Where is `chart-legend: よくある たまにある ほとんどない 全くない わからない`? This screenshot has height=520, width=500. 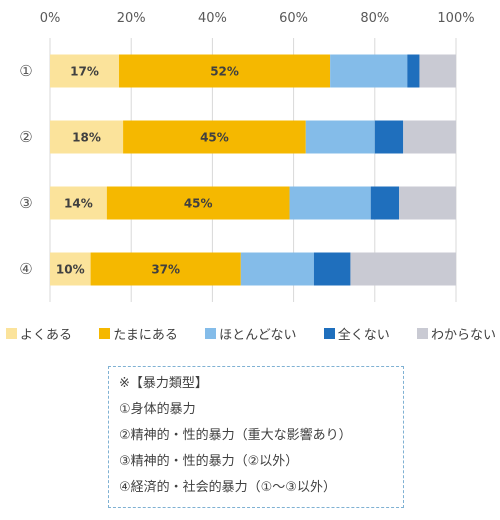 chart-legend: よくある たまにある ほとんどない 全くない わからない is located at coordinates (251, 333).